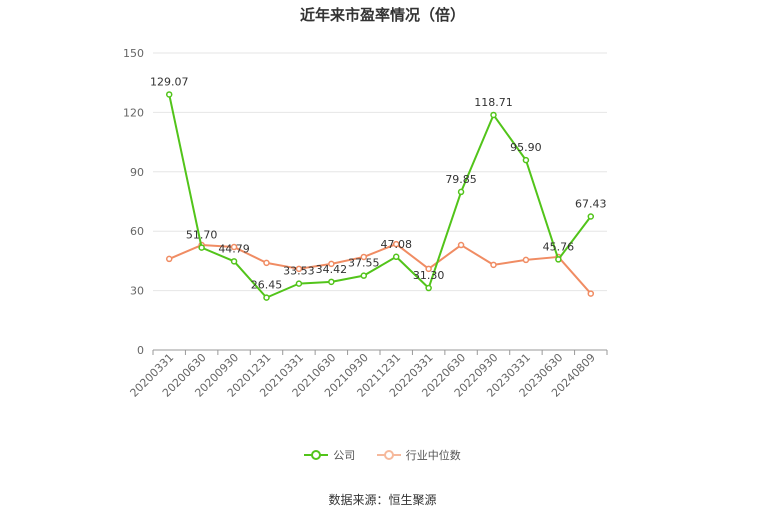 The height and width of the screenshot is (517, 765). What do you see at coordinates (316, 455) in the screenshot?
I see `legend-swatch-company` at bounding box center [316, 455].